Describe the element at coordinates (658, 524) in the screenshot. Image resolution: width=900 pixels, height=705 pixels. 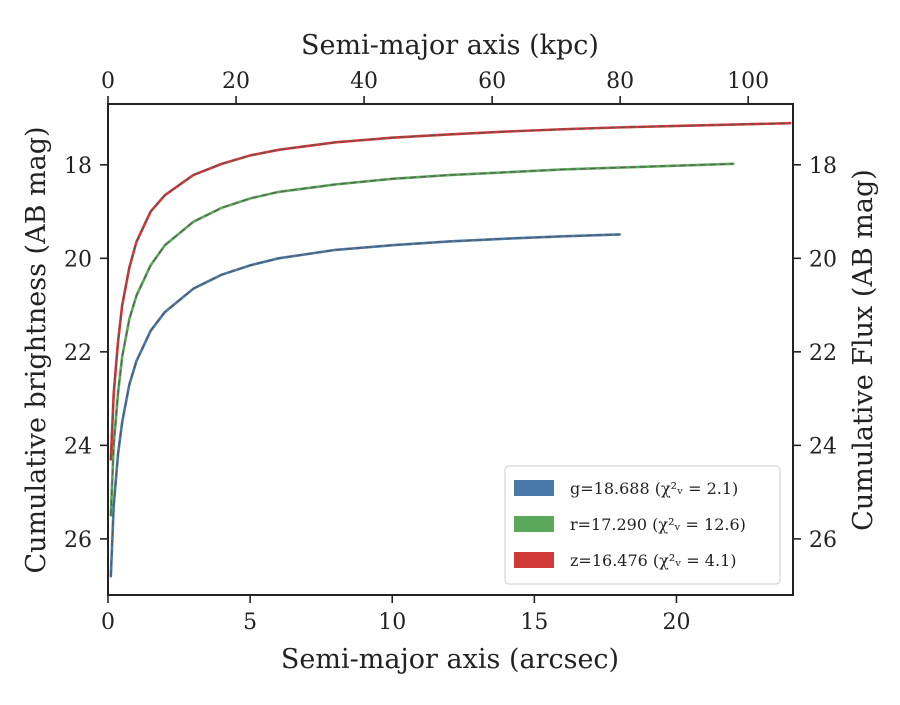
I see `legend-label-1: r=17.290 (χ²ᵥ = 12.6)` at that location.